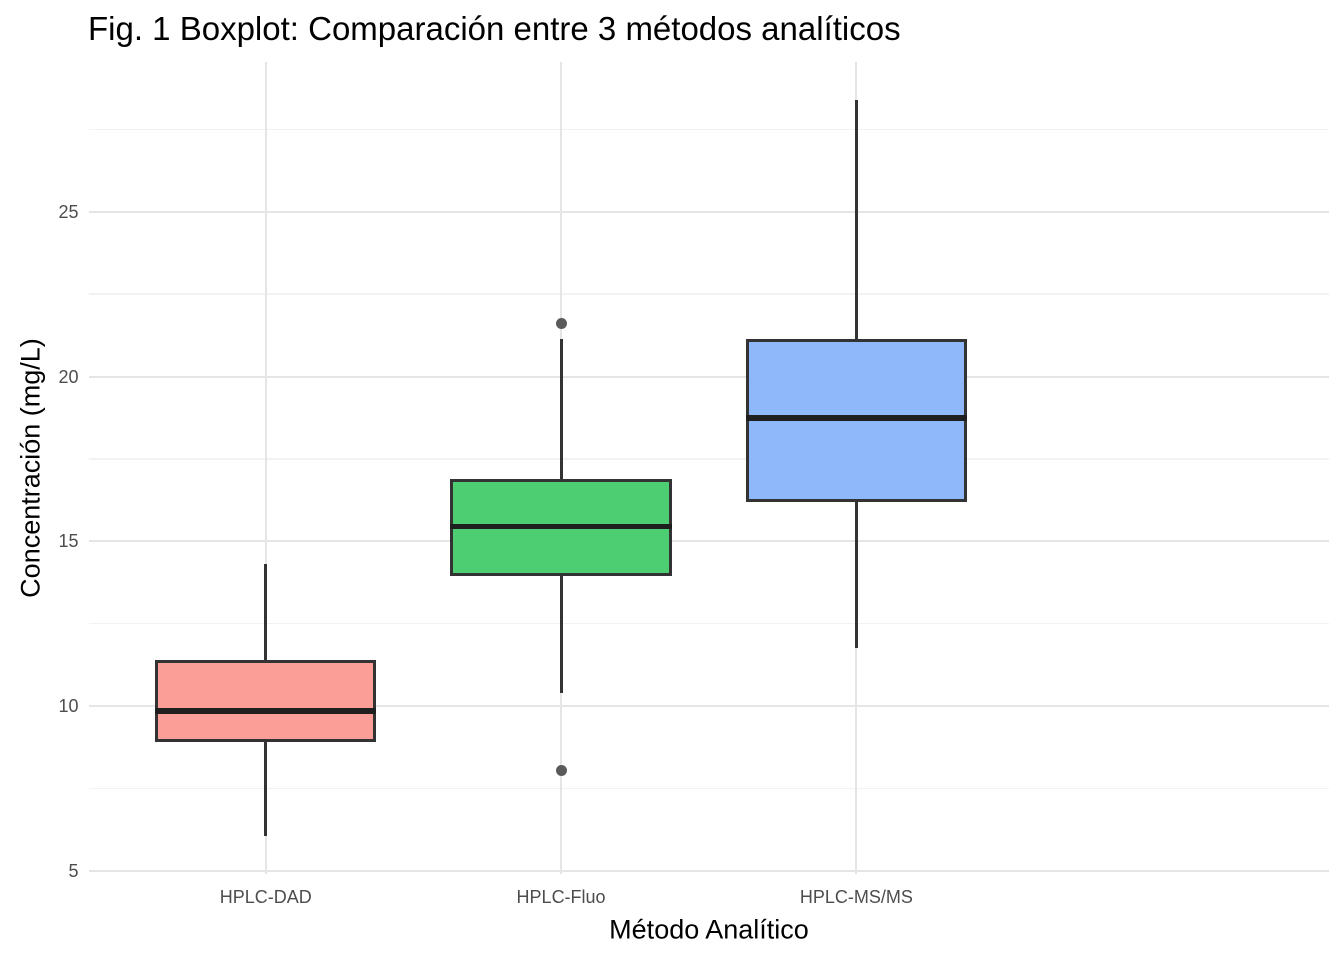 Image resolution: width=1344 pixels, height=960 pixels. I want to click on y-axis-tick-label: 25, so click(68, 211).